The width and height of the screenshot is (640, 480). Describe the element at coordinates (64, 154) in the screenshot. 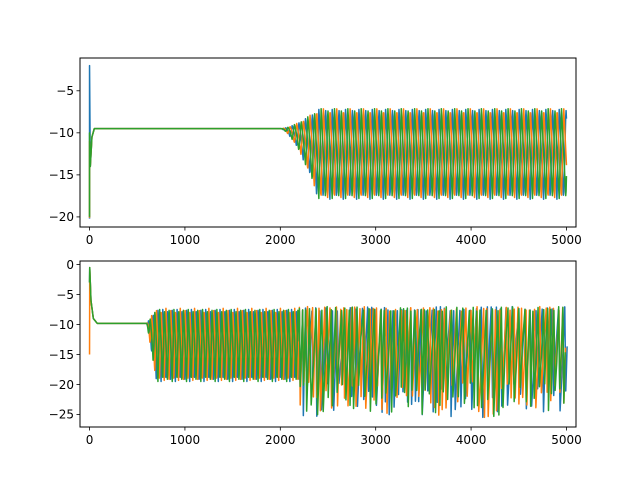

I see `top-chart-y-axis: −5 −10 −15 −20` at that location.